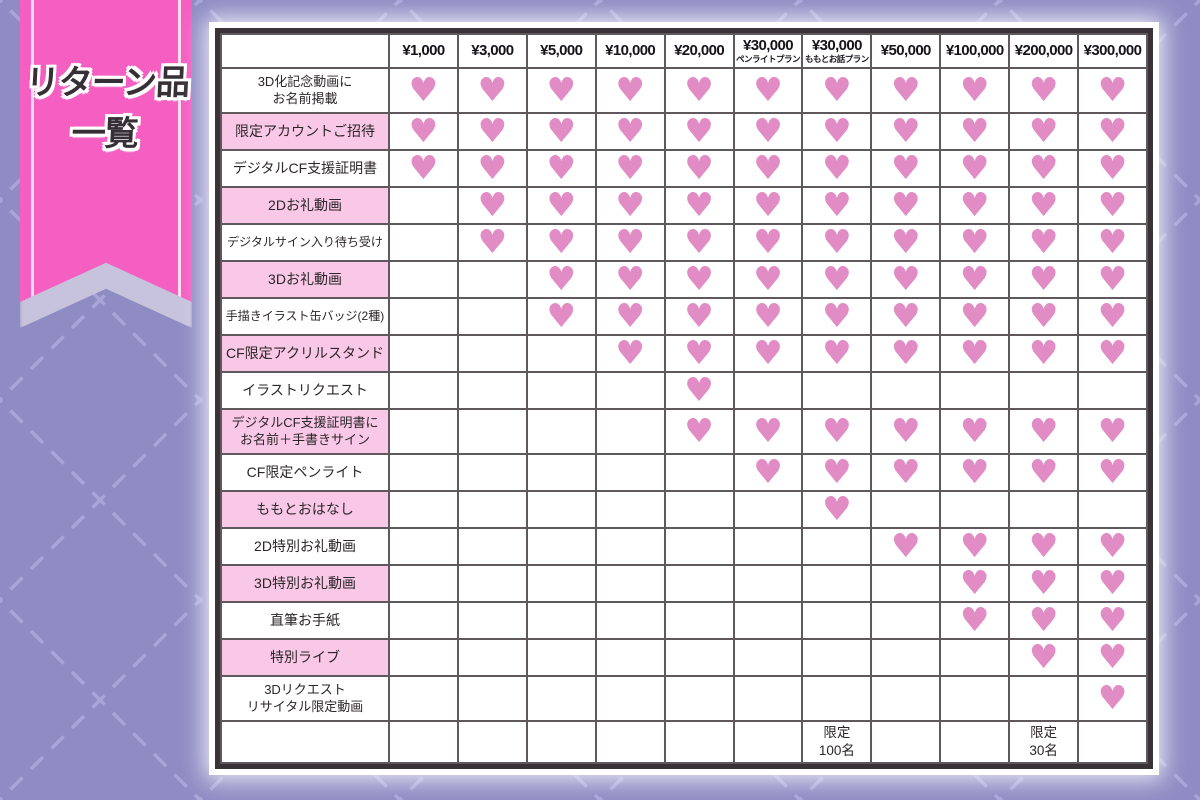 This screenshot has height=800, width=1200. I want to click on table-row: 直筆お手紙 ♥ ♥ ♥, so click(684, 620).